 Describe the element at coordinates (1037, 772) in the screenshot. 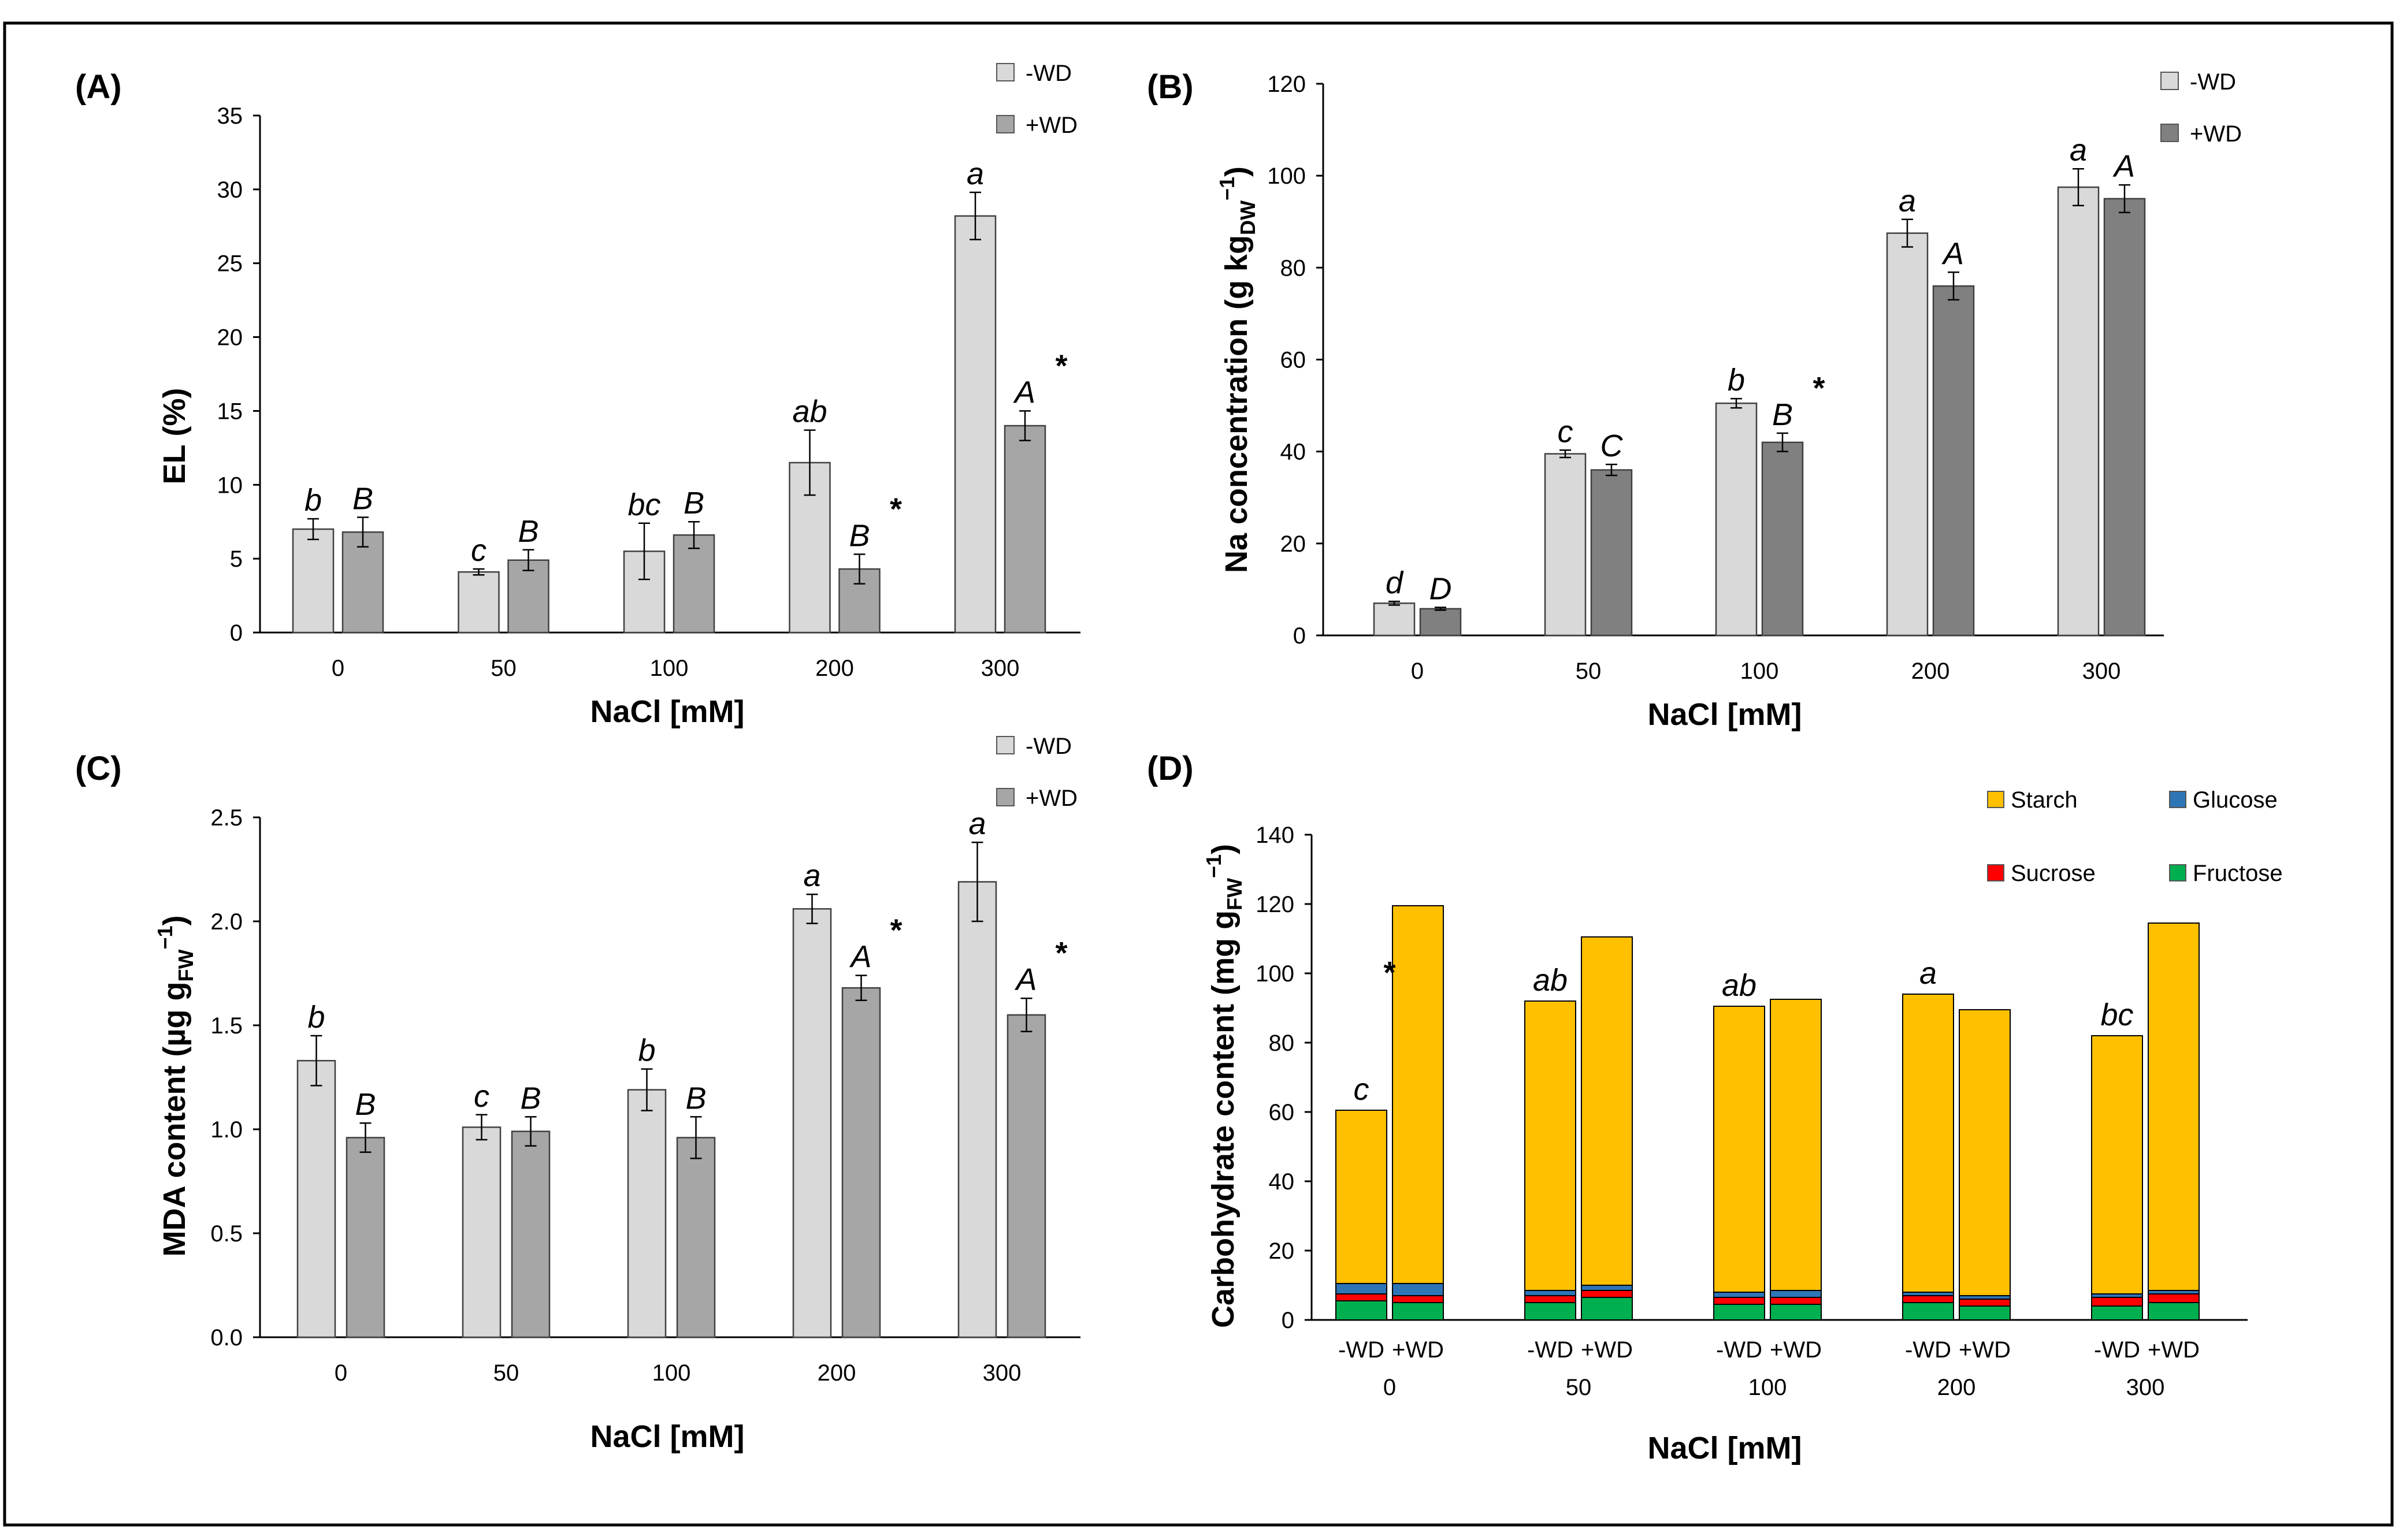

I see `panel-c-legend: -WD +WD` at that location.